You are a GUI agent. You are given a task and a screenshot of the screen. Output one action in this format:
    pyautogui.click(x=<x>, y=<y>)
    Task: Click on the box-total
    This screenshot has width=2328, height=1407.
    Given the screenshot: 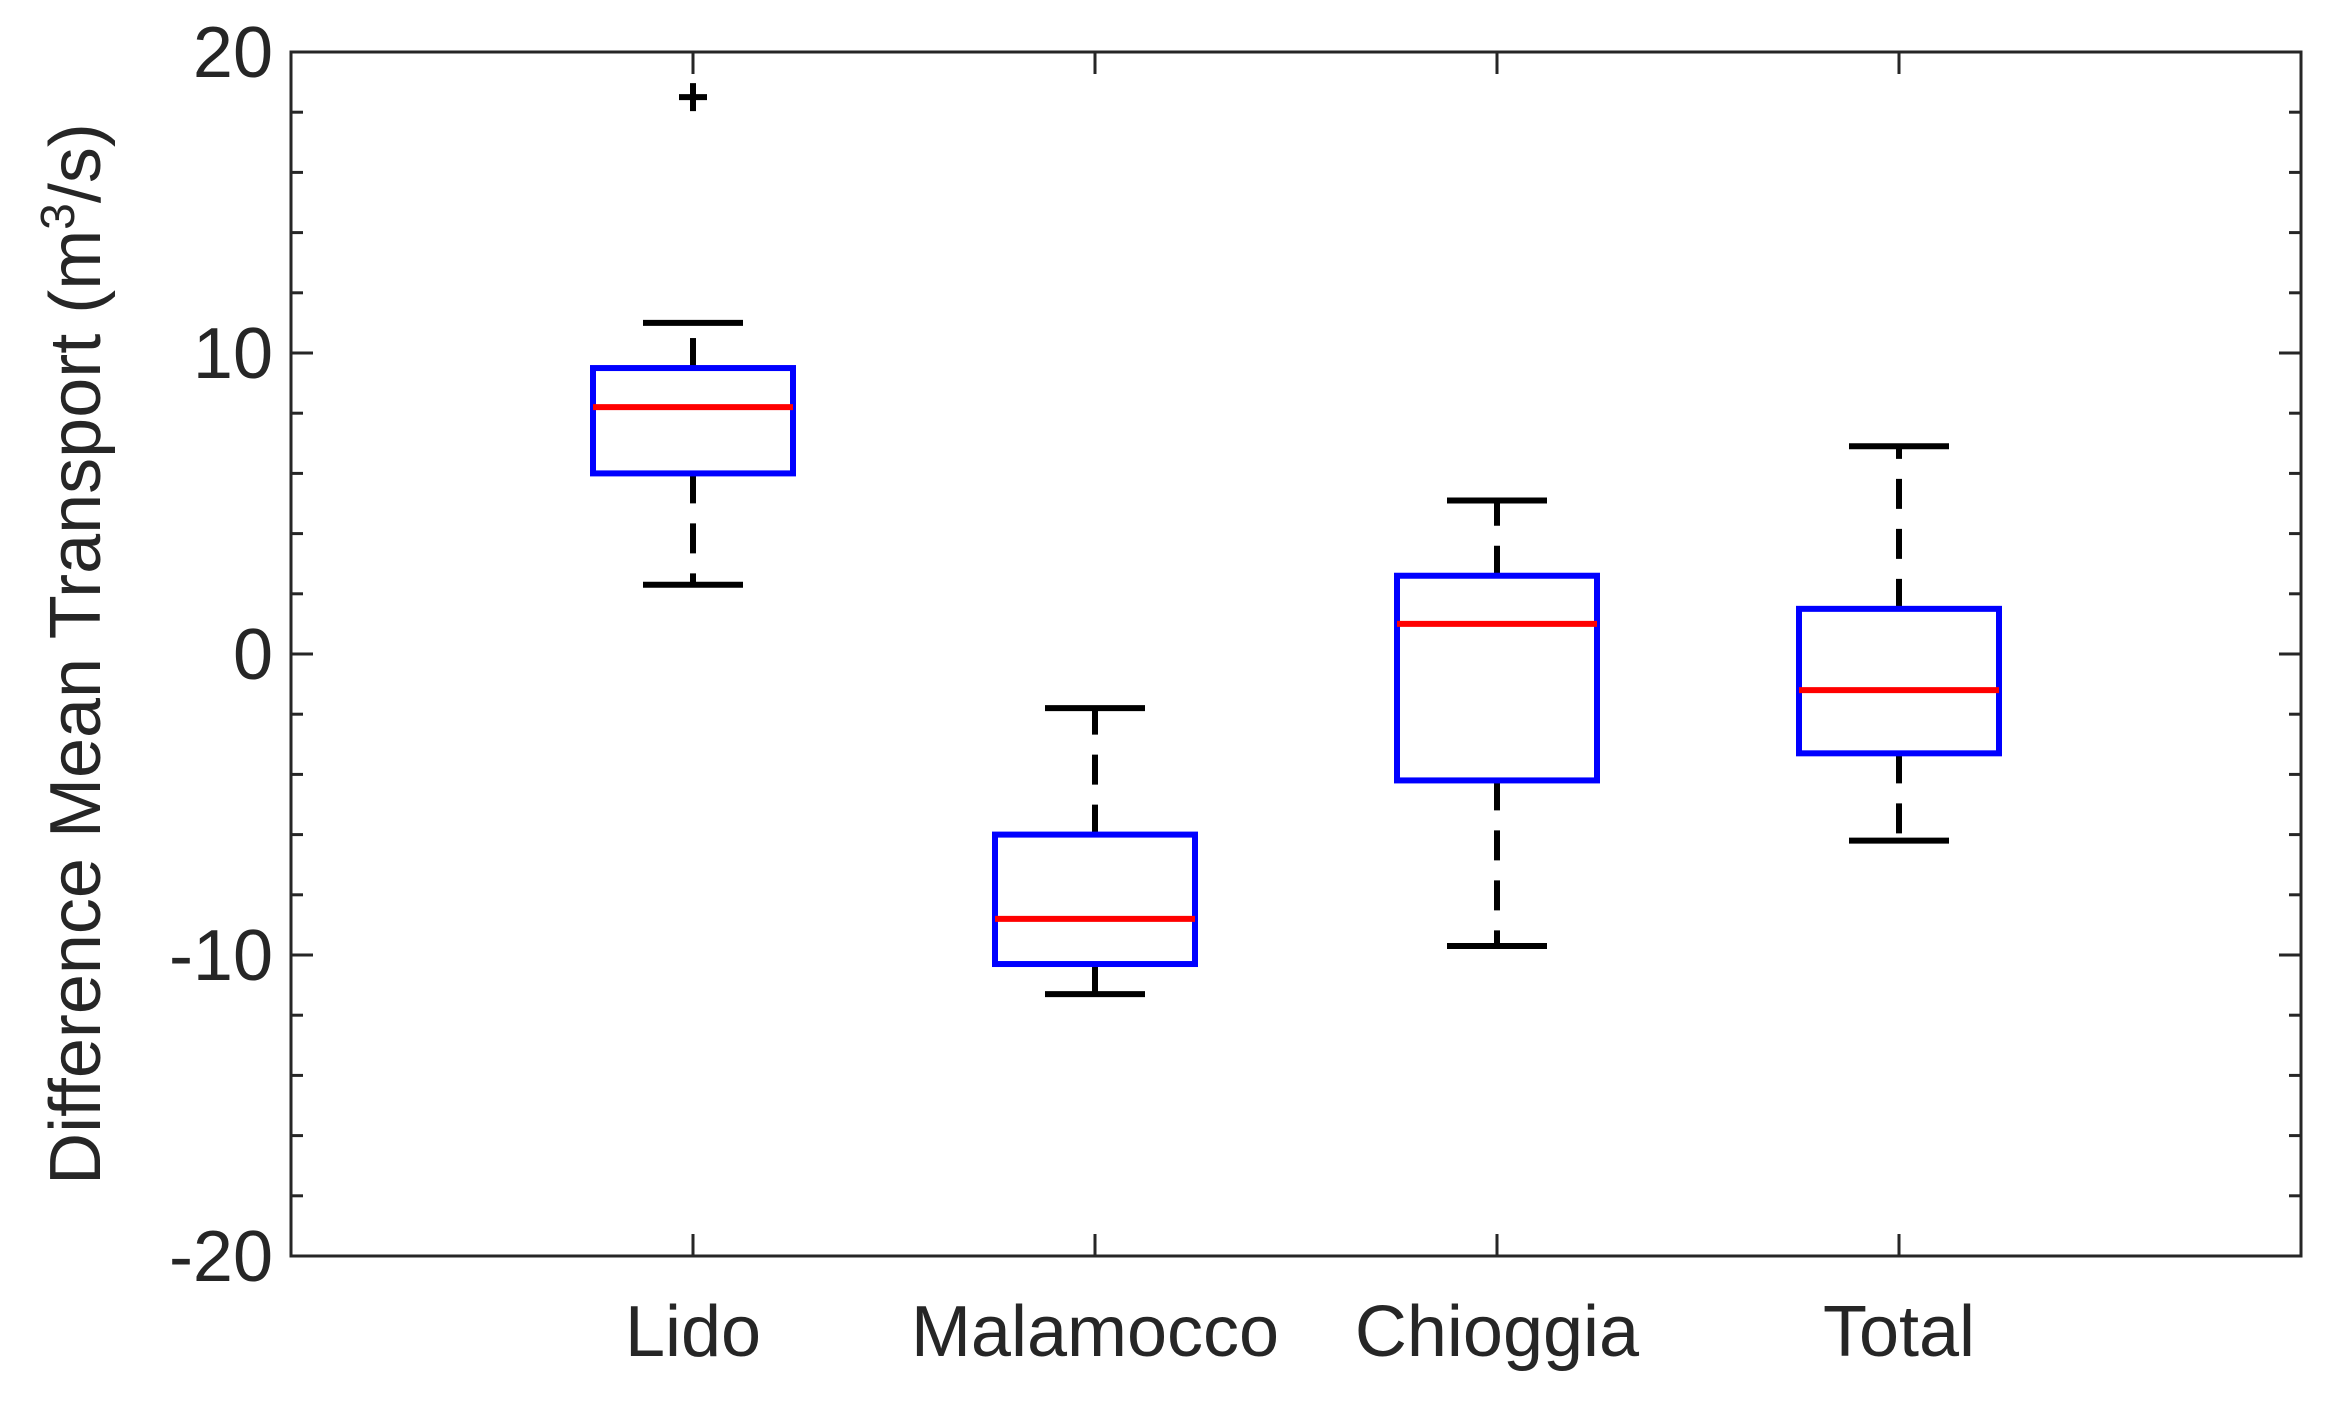 What is the action you would take?
    pyautogui.click(x=1899, y=643)
    